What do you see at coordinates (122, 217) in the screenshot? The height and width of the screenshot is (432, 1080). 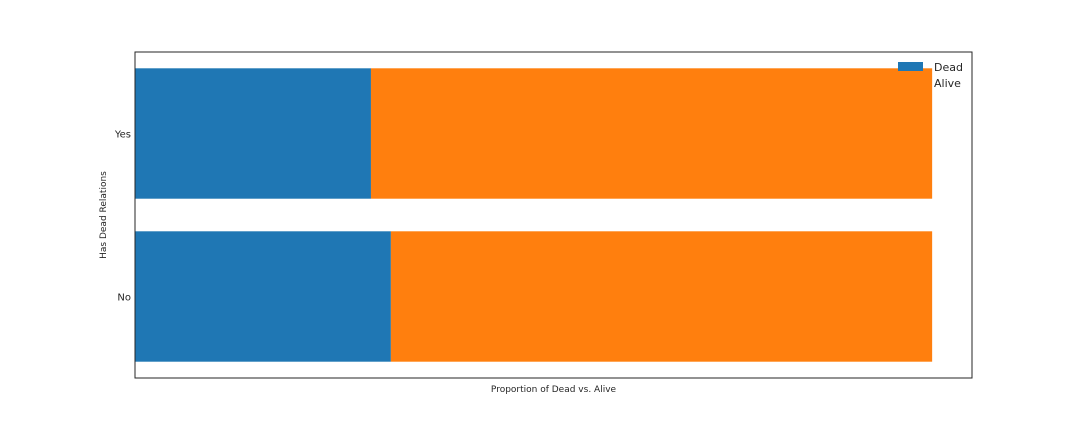 I see `y-tick-labels: No Yes` at bounding box center [122, 217].